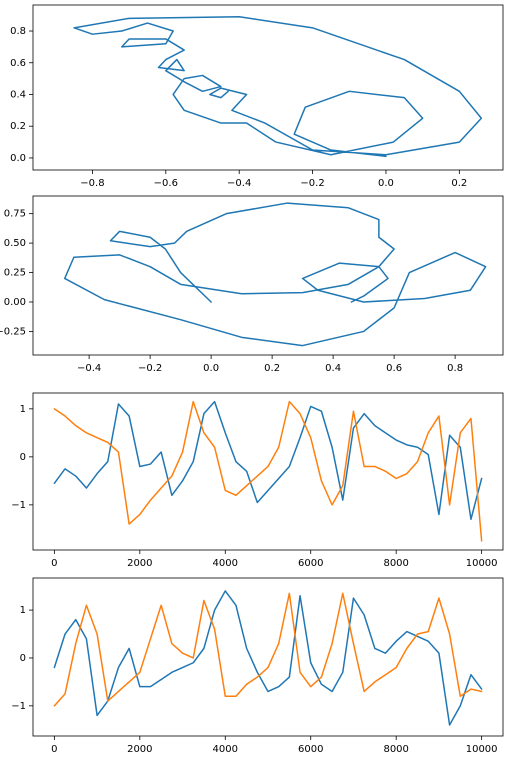  Describe the element at coordinates (15, 214) in the screenshot. I see `y-tick-label: 0.75` at that location.